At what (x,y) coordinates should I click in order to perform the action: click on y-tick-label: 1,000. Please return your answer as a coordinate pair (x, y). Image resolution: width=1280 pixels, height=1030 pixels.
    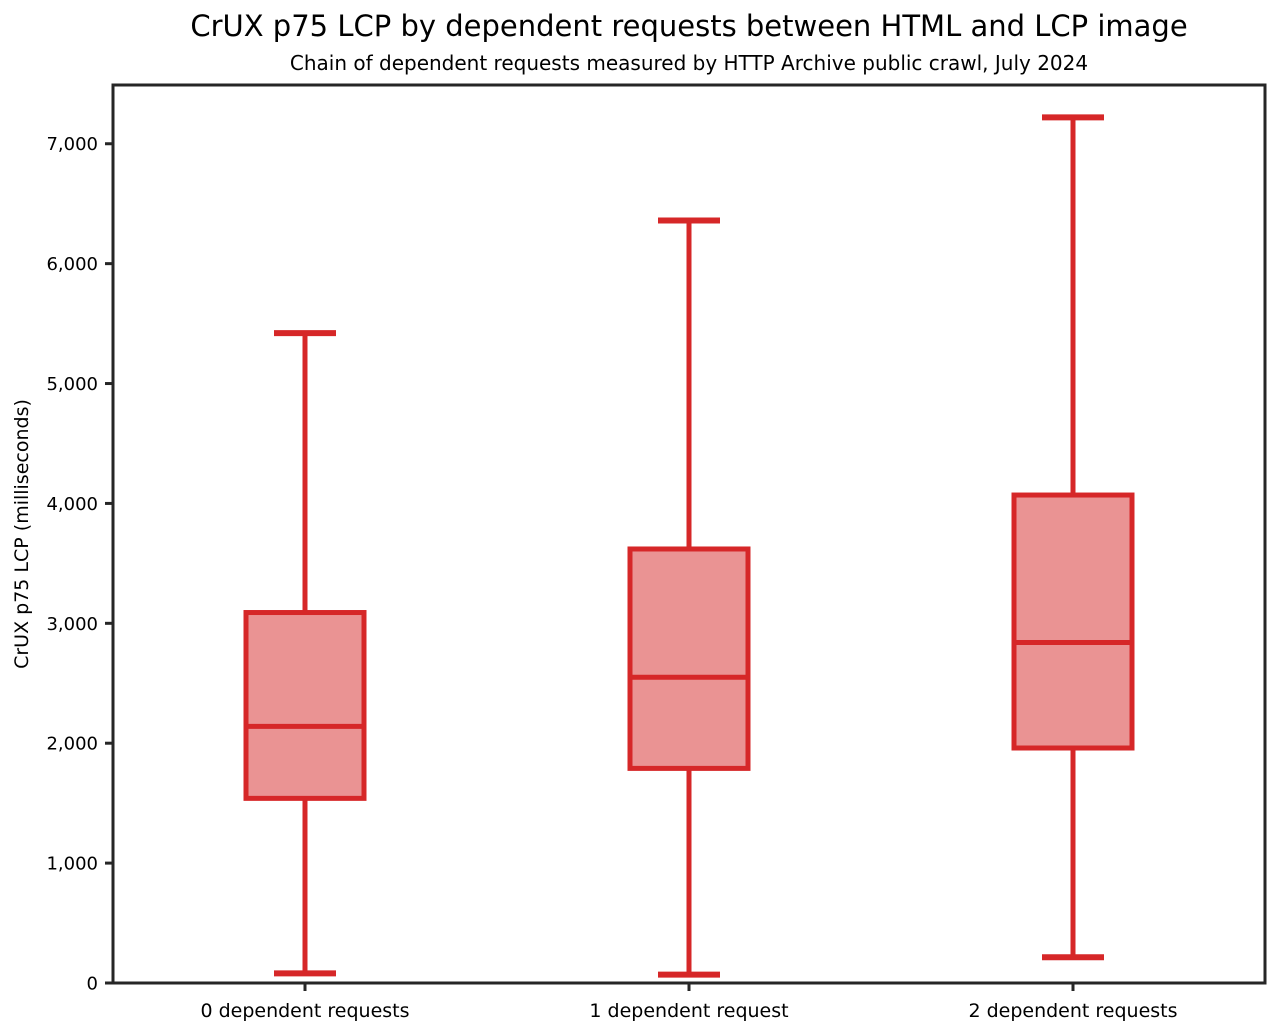
    Looking at the image, I should click on (72, 864).